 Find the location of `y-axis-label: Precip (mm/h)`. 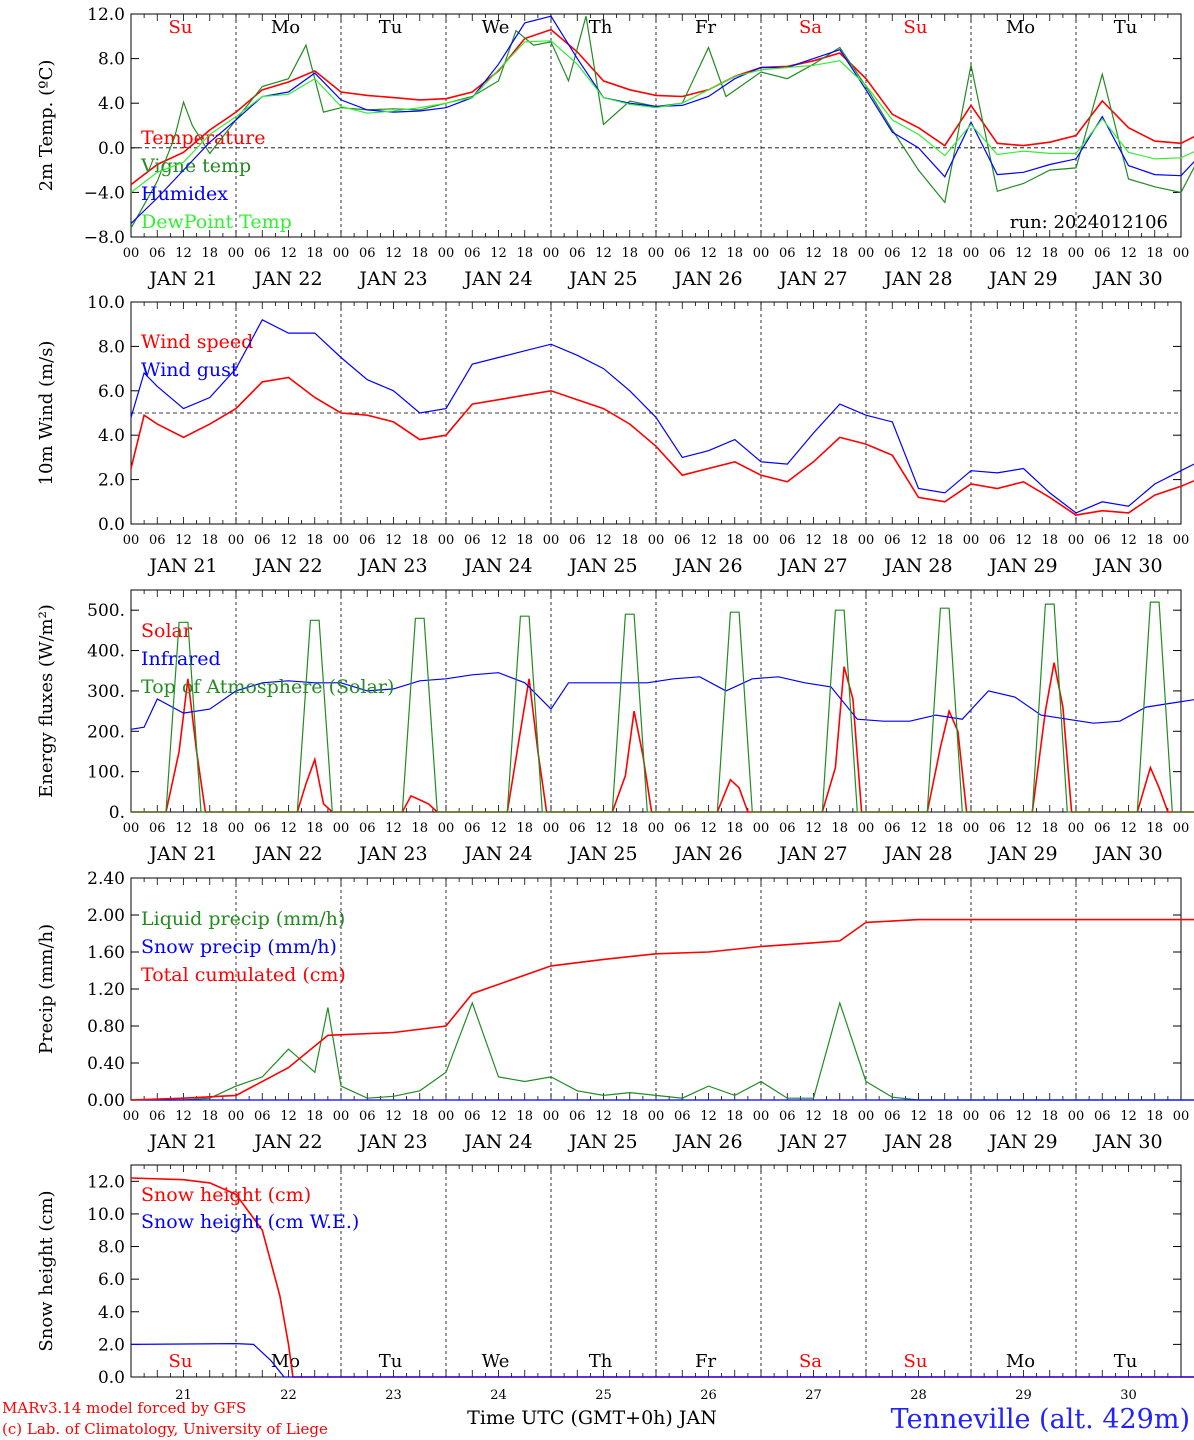

y-axis-label: Precip (mm/h) is located at coordinates (46, 989).